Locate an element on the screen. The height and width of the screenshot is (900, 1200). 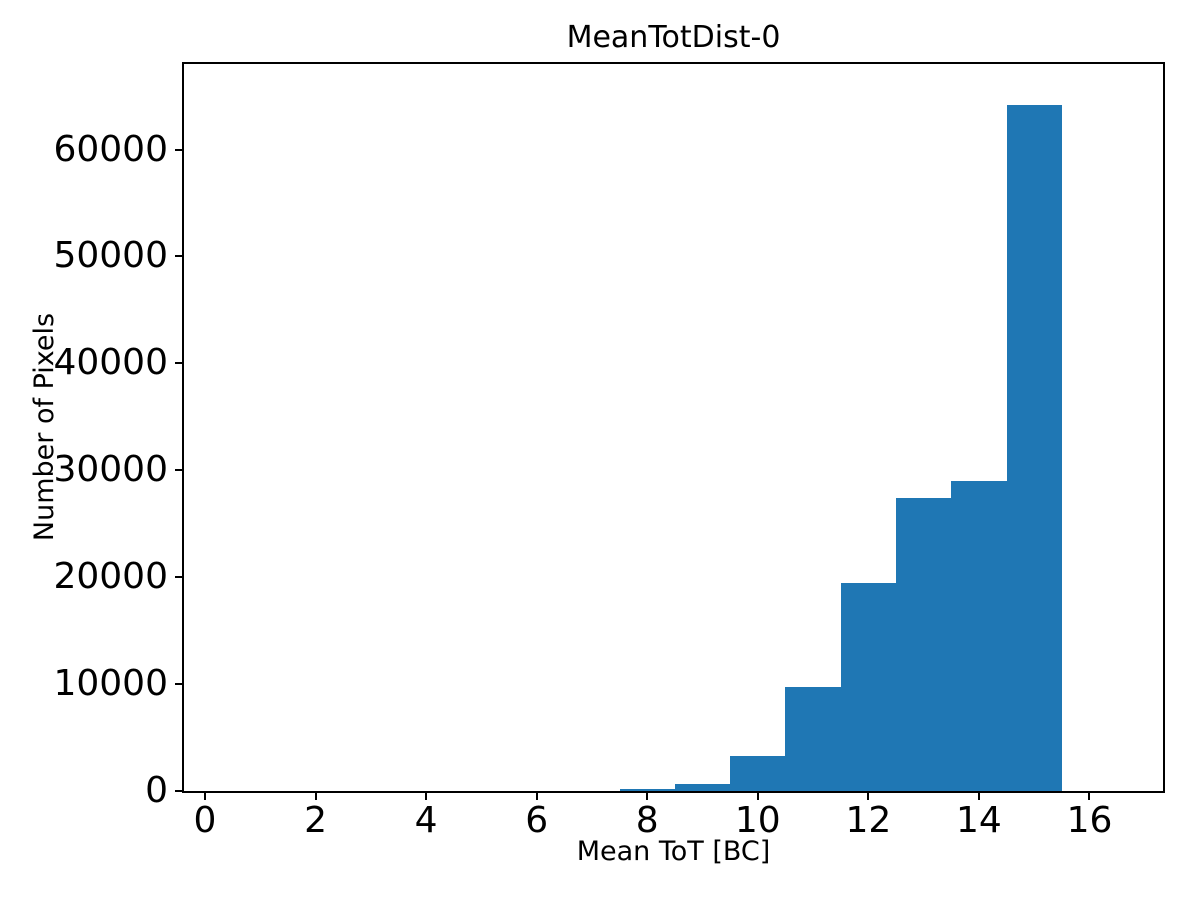
x-tick-label: 0 is located at coordinates (205, 820).